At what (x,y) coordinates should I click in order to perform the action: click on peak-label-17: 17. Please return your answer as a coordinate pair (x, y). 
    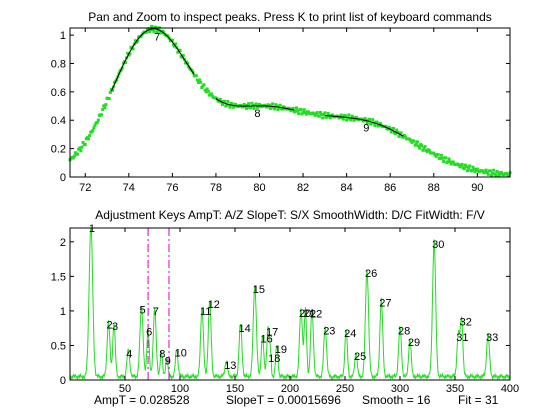
    Looking at the image, I should click on (272, 333).